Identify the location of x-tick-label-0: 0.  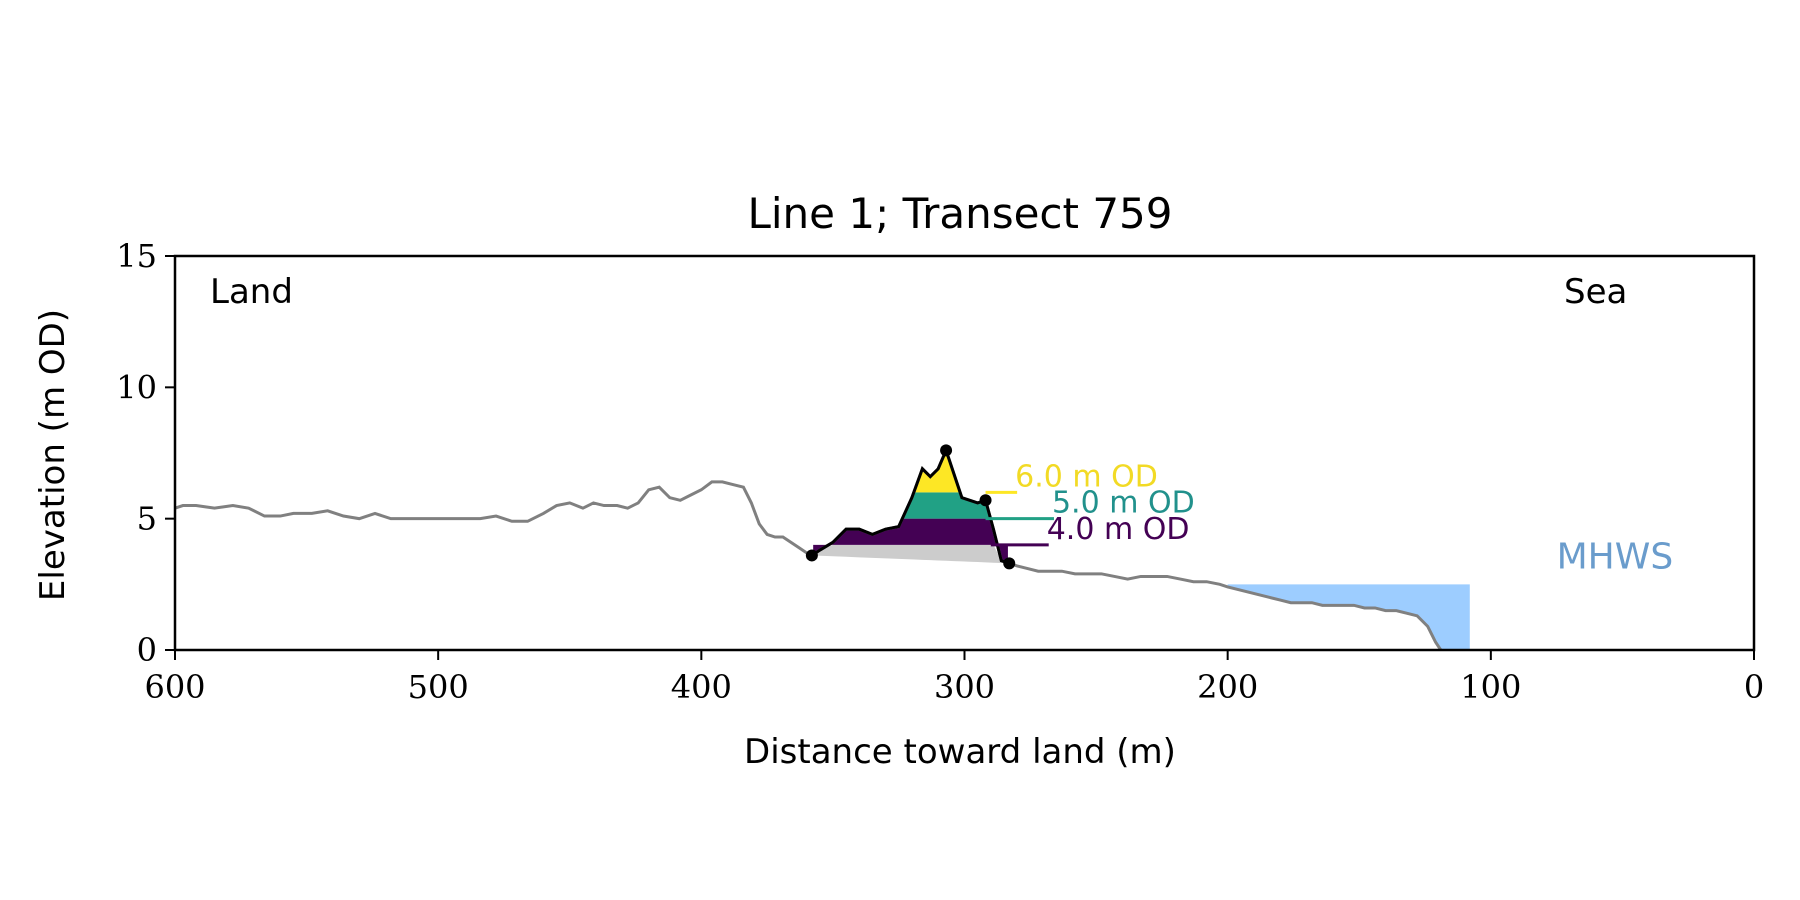
(1754, 687).